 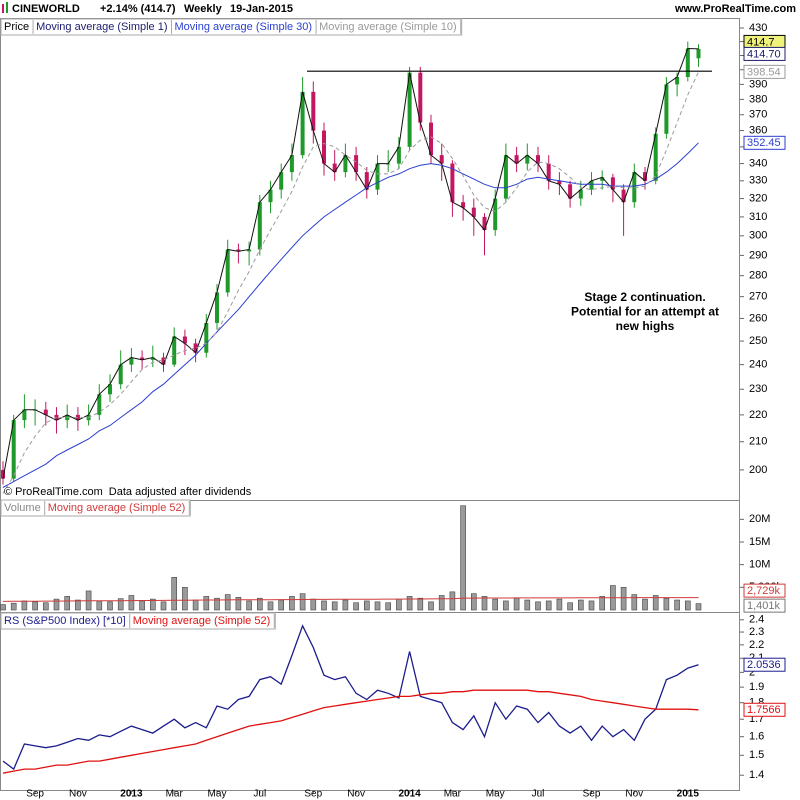 I want to click on value-tag-label: 414.70, so click(x=764, y=54).